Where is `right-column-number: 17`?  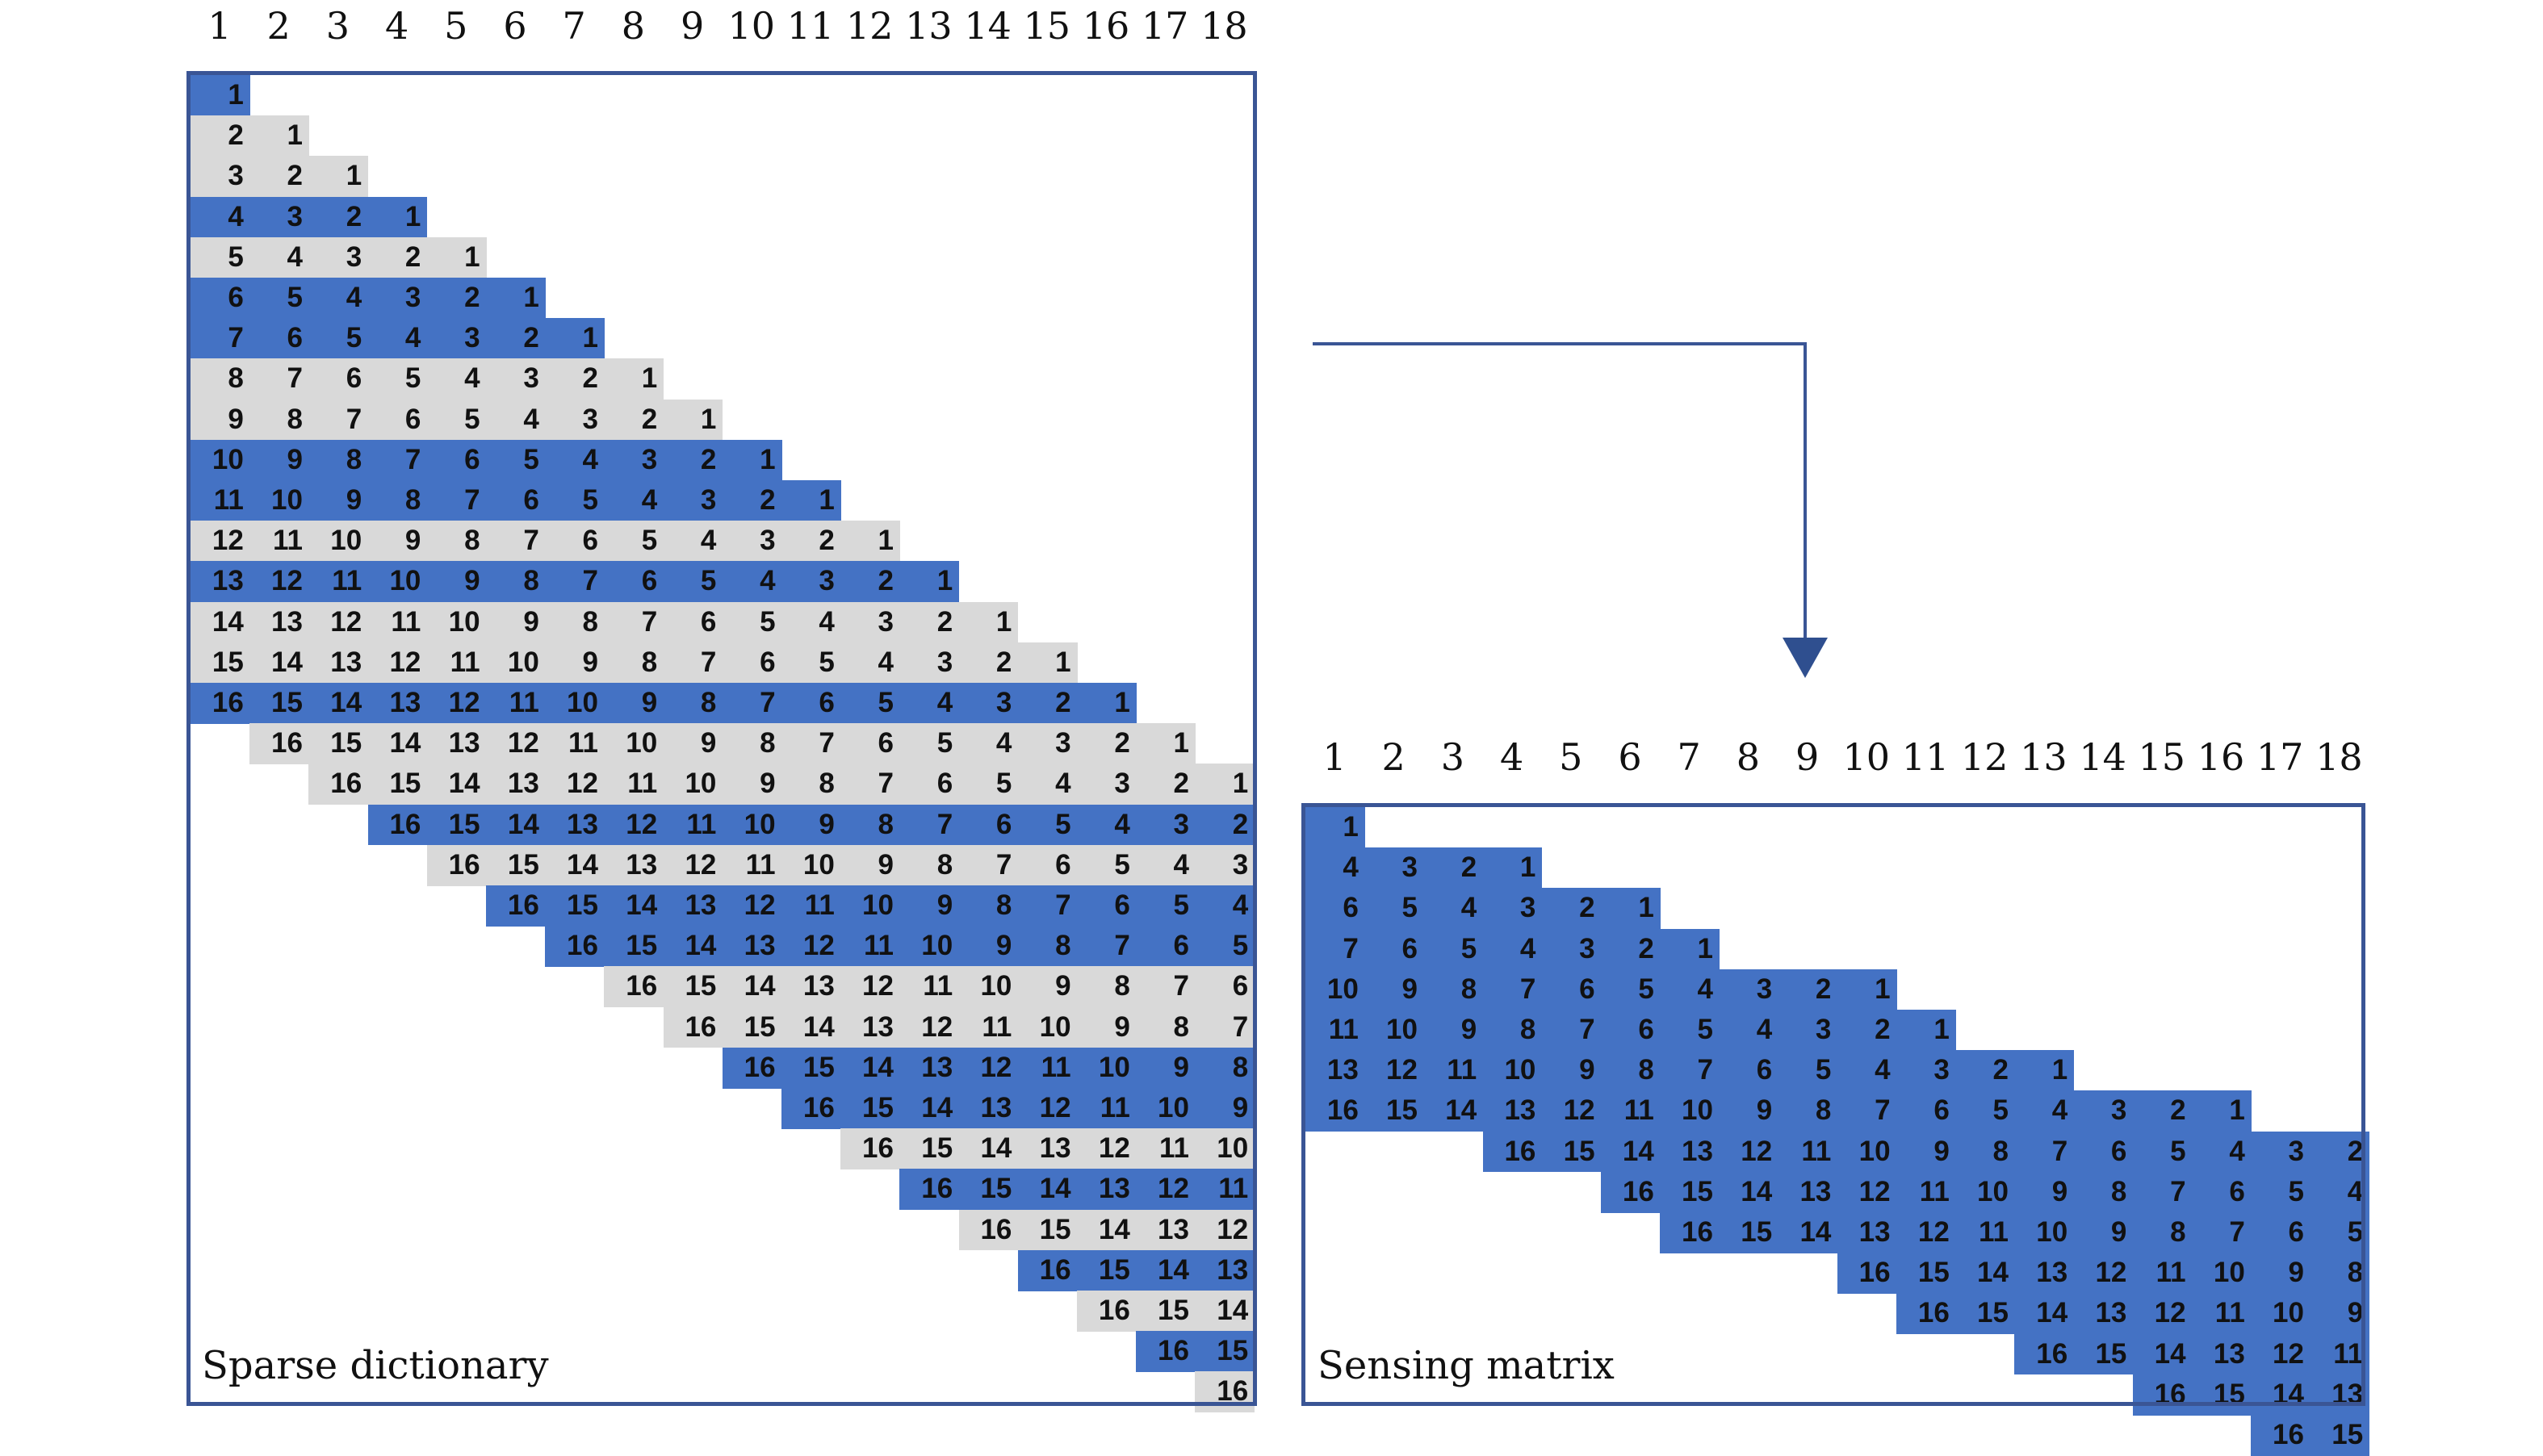 right-column-number: 17 is located at coordinates (2280, 757).